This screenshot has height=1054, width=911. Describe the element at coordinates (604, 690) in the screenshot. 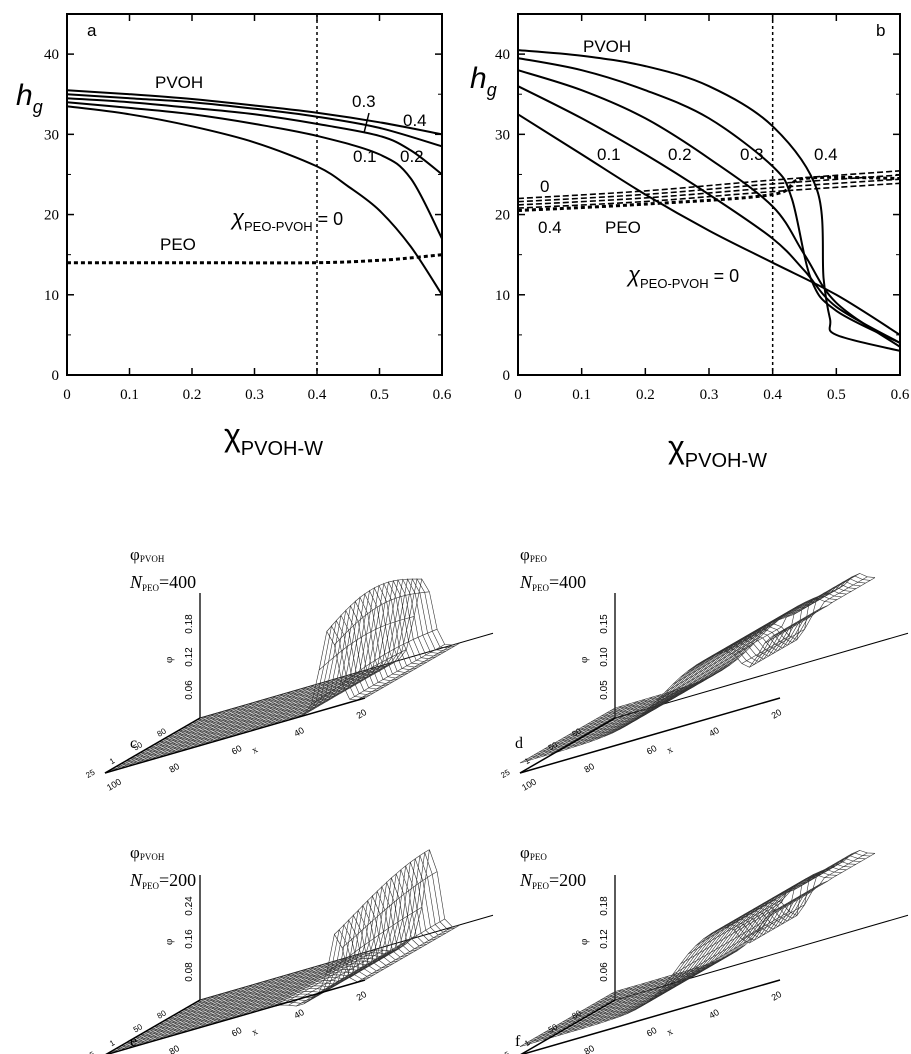

I see `z-tick-label: 0.05` at that location.